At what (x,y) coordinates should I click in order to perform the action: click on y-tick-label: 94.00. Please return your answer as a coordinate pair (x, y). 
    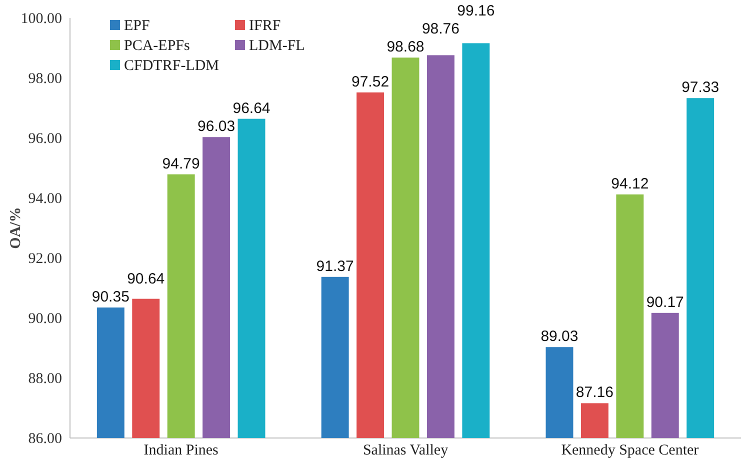
    Looking at the image, I should click on (45, 198).